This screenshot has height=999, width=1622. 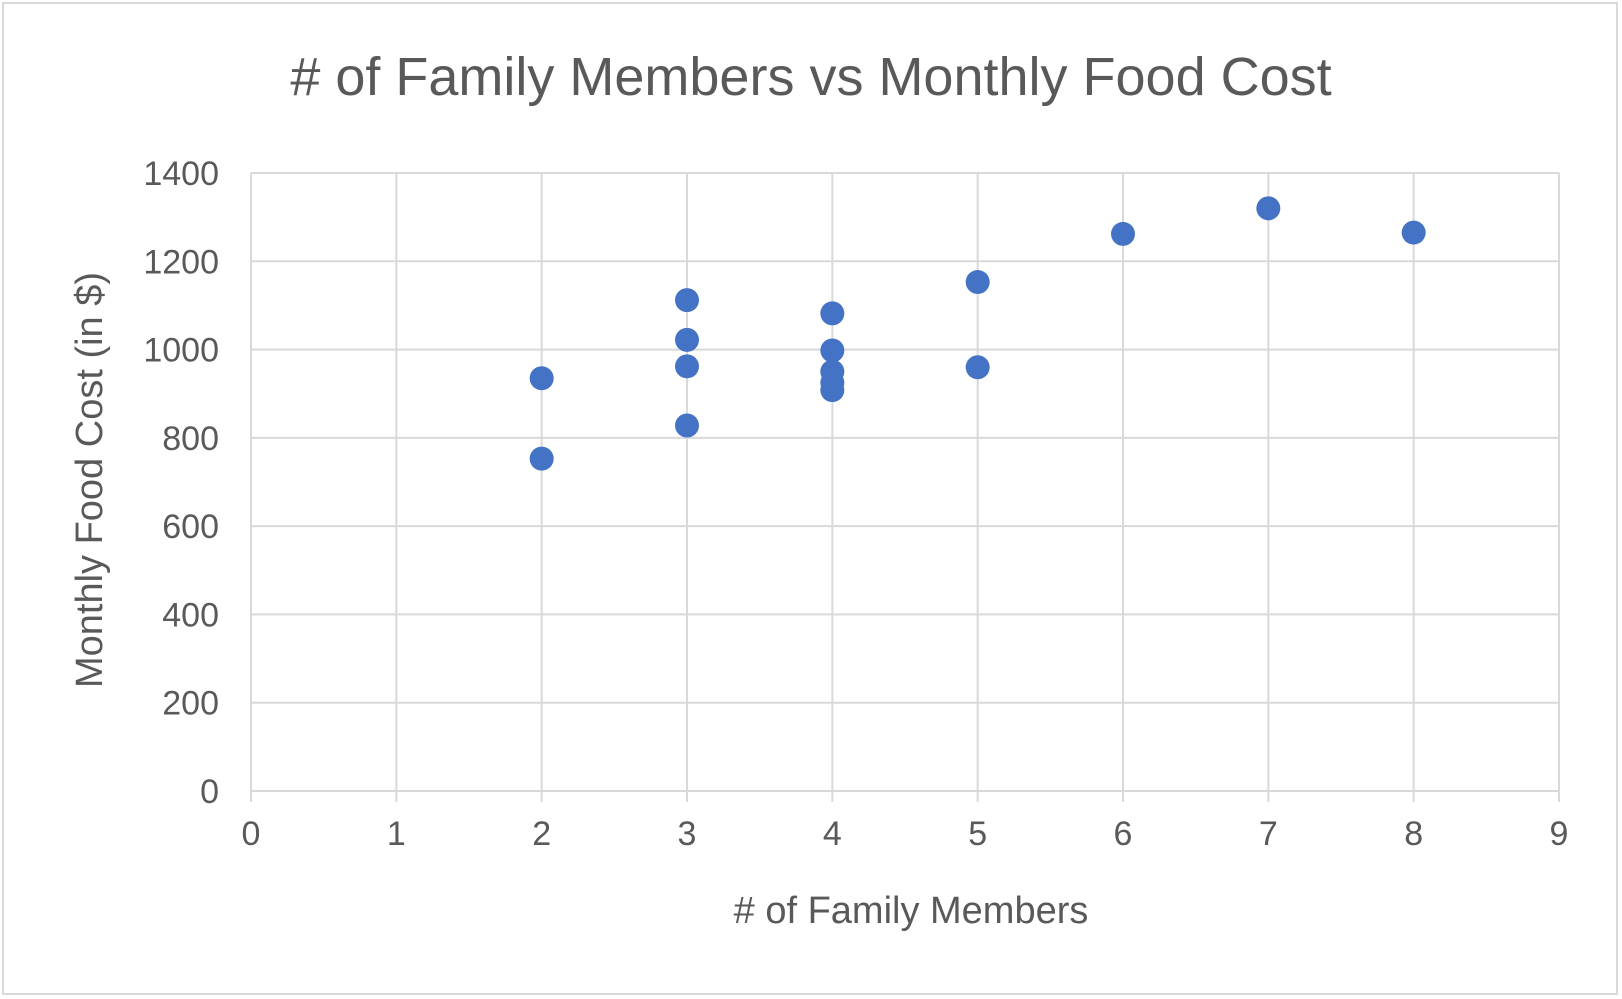 I want to click on x-tick-label: 5, so click(x=977, y=834).